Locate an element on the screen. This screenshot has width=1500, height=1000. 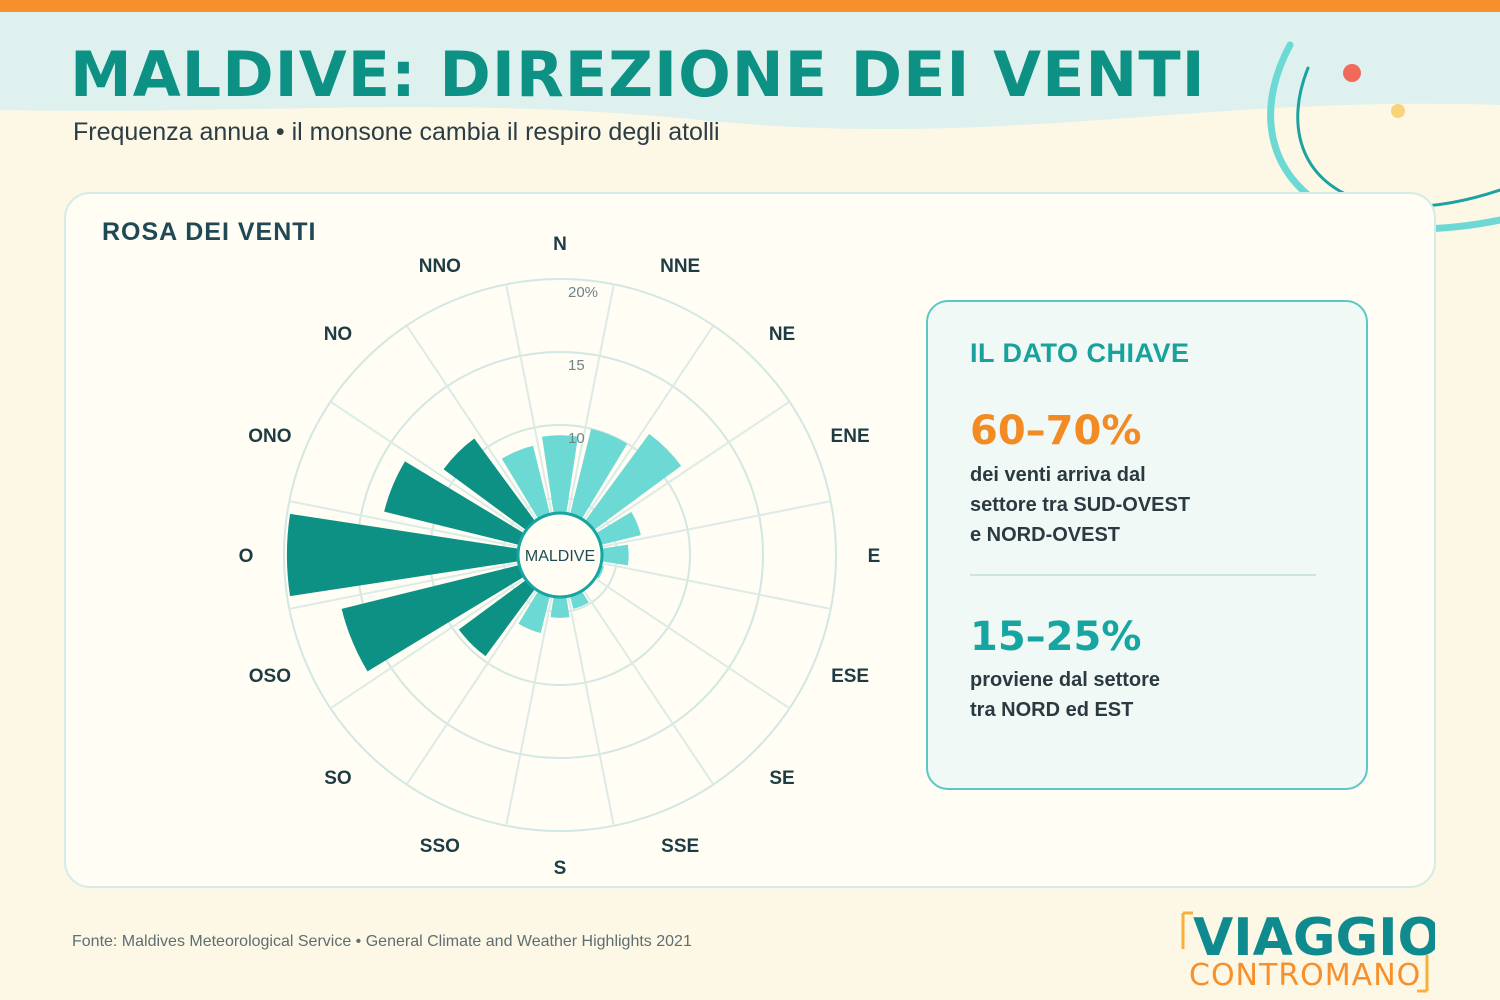
direction-label-s: S is located at coordinates (560, 868).